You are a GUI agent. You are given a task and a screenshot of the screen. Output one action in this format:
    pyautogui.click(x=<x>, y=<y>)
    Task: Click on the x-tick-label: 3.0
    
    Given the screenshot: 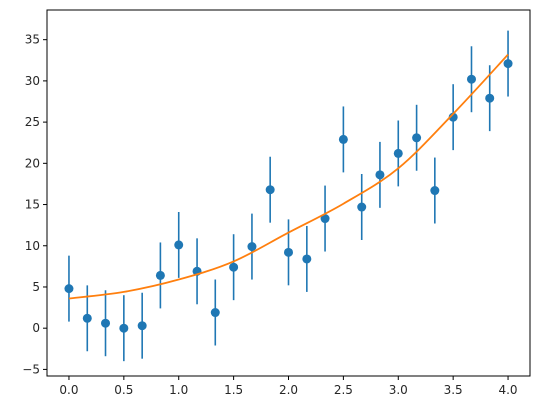 What is the action you would take?
    pyautogui.click(x=398, y=390)
    